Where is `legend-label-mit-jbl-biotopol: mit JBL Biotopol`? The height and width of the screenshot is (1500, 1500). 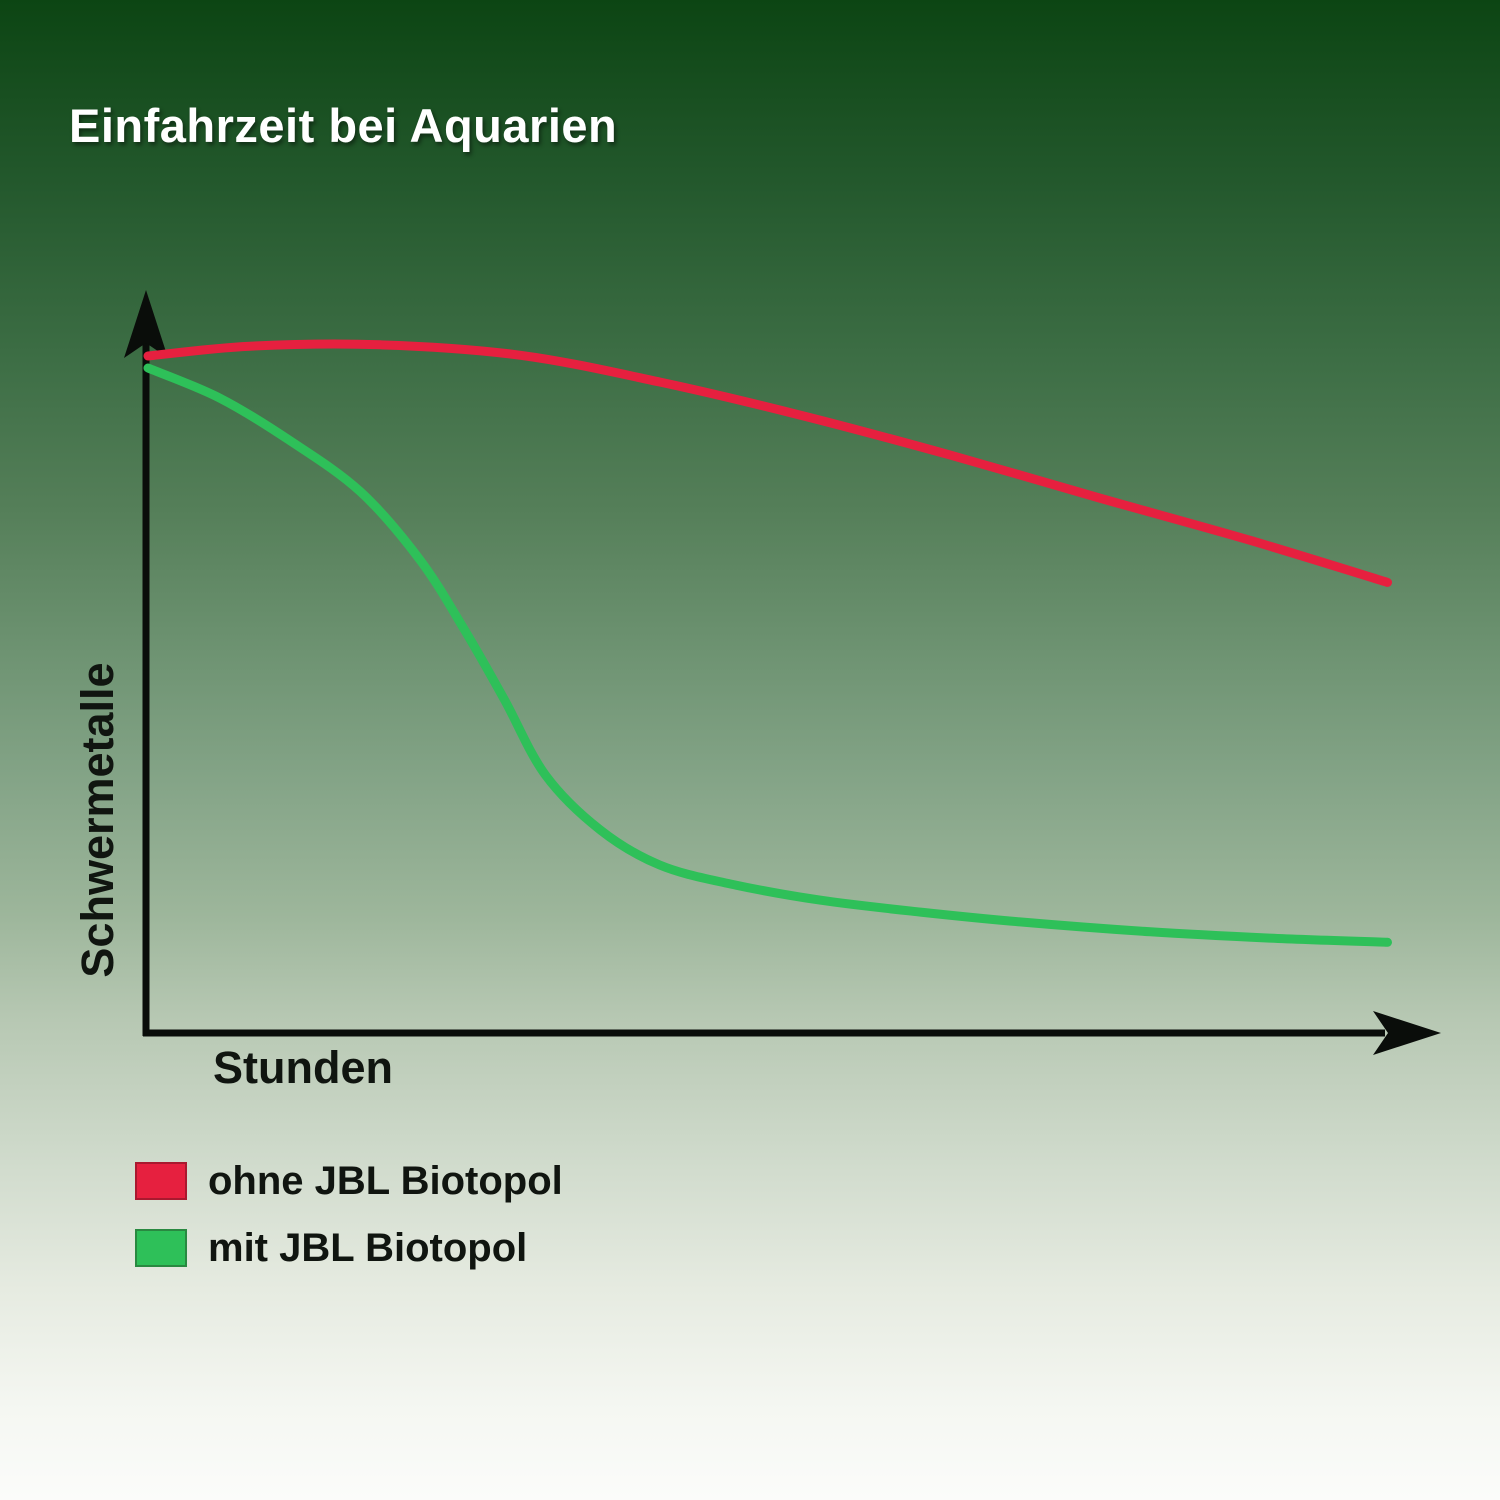
legend-label-mit-jbl-biotopol: mit JBL Biotopol is located at coordinates (368, 1248).